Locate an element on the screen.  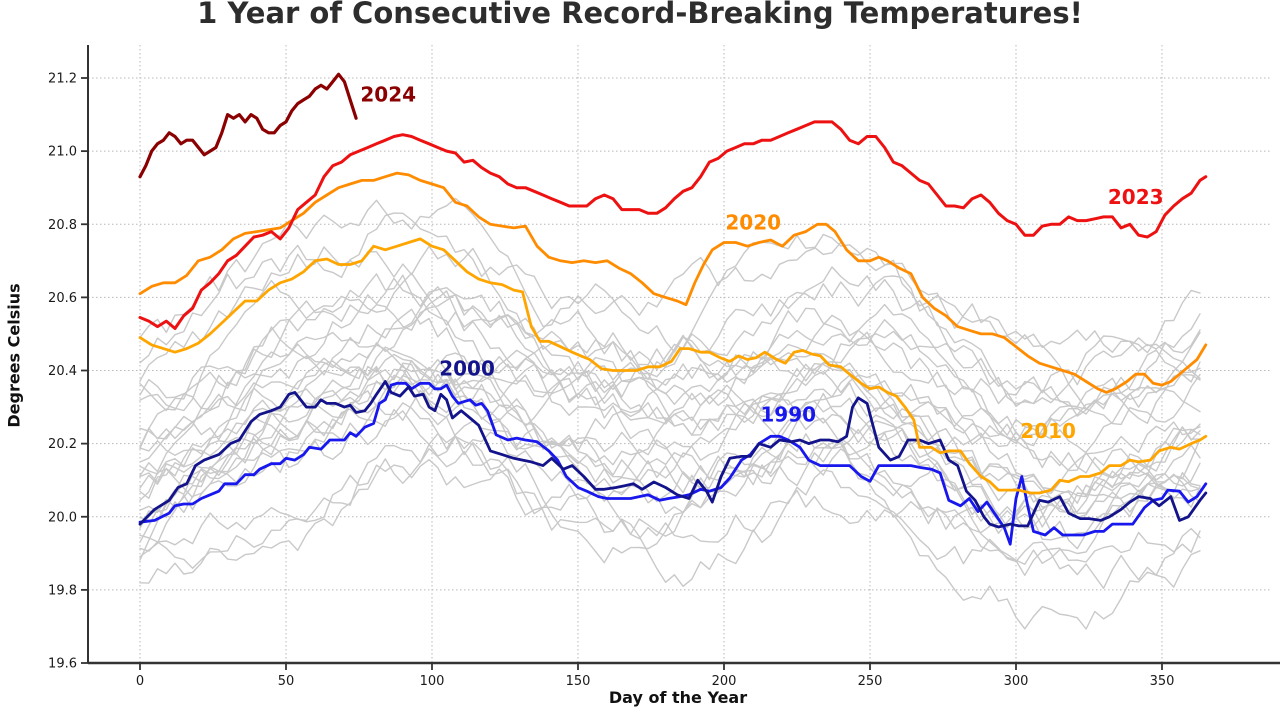
y-tick-label: 20.8 is located at coordinates (62, 225).